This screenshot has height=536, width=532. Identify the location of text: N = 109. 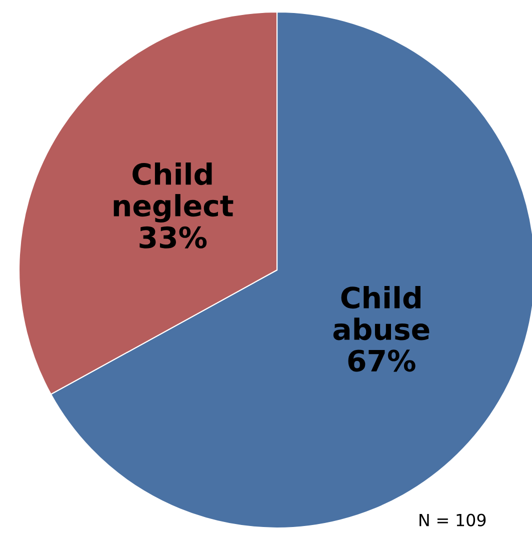
(453, 520).